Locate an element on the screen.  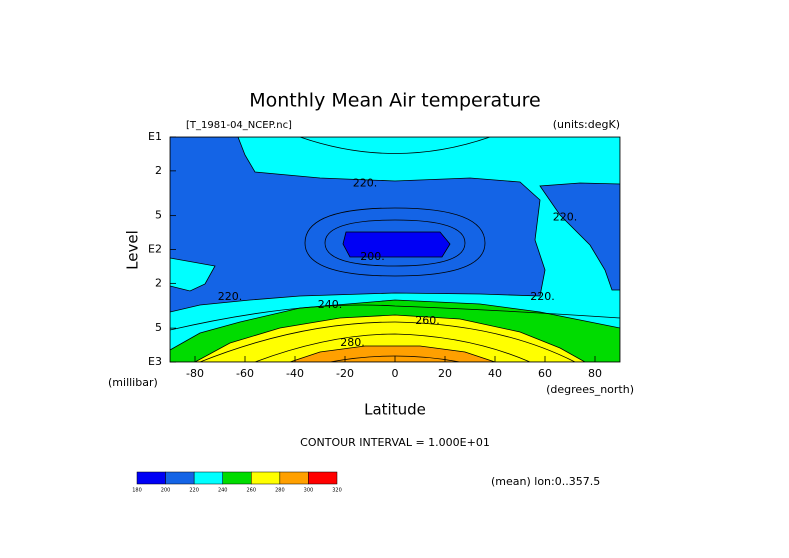
x-tick-label: 20 is located at coordinates (445, 373).